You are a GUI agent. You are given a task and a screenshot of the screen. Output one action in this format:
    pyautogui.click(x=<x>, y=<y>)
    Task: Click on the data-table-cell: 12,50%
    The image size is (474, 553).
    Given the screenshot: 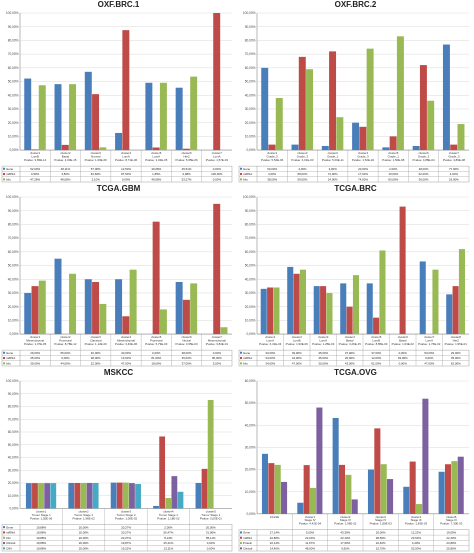 What is the action you would take?
    pyautogui.click(x=126, y=169)
    